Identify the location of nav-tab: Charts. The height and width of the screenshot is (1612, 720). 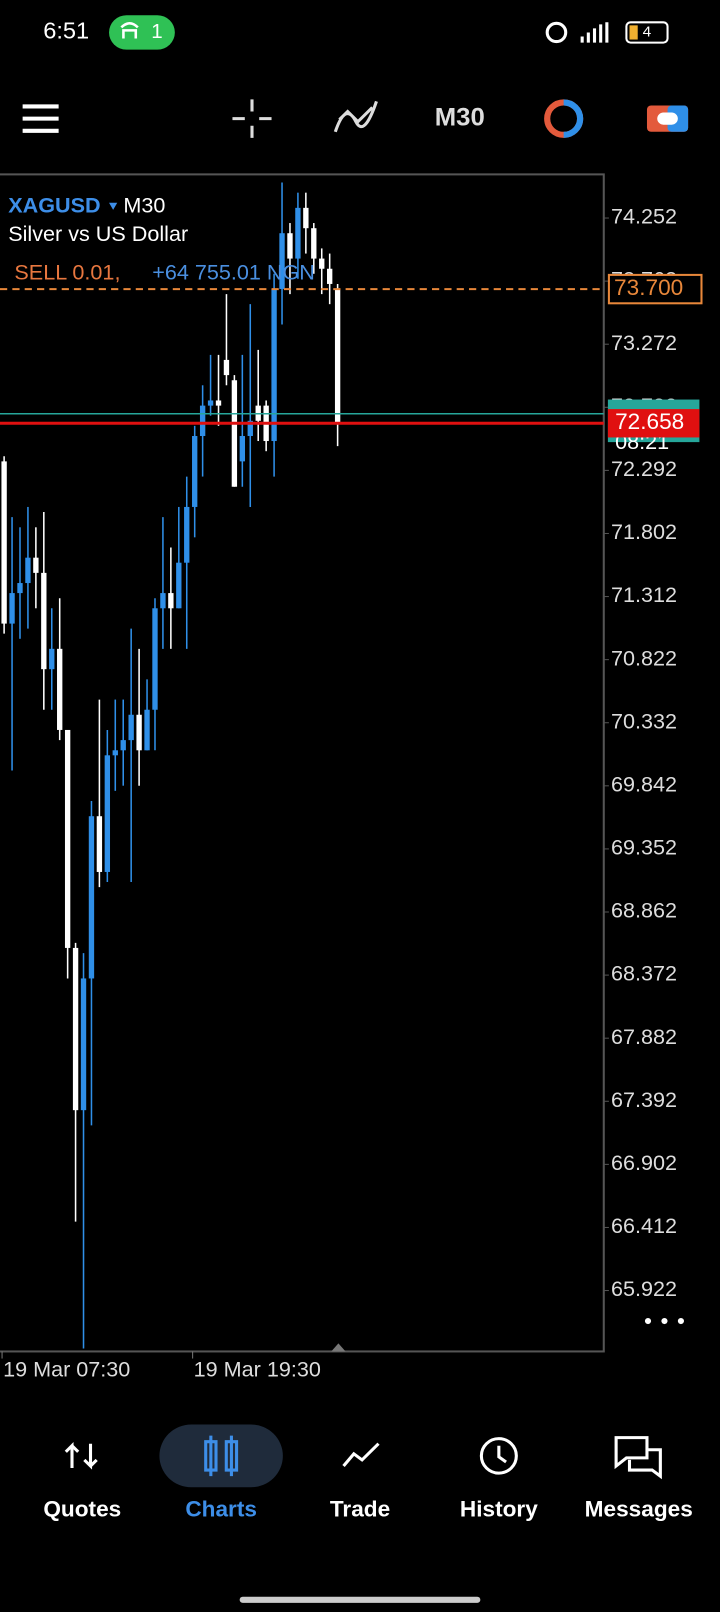
(221, 1509).